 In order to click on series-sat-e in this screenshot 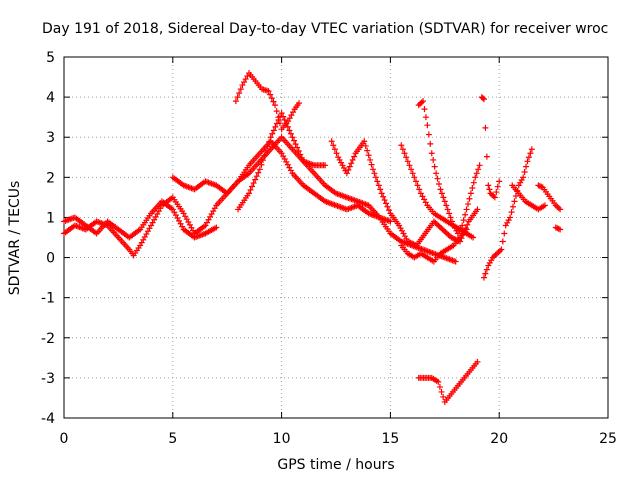, I will do `click(347, 187)`.